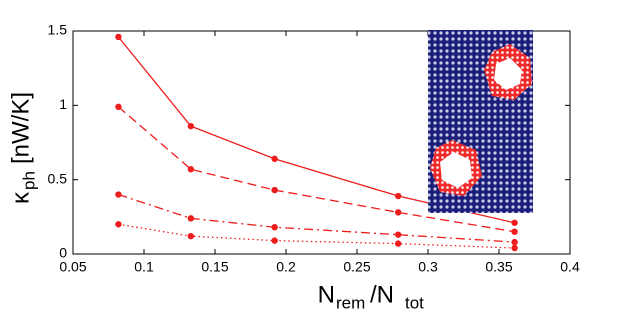 The height and width of the screenshot is (318, 627). Describe the element at coordinates (480, 121) in the screenshot. I see `inset-lattice` at that location.